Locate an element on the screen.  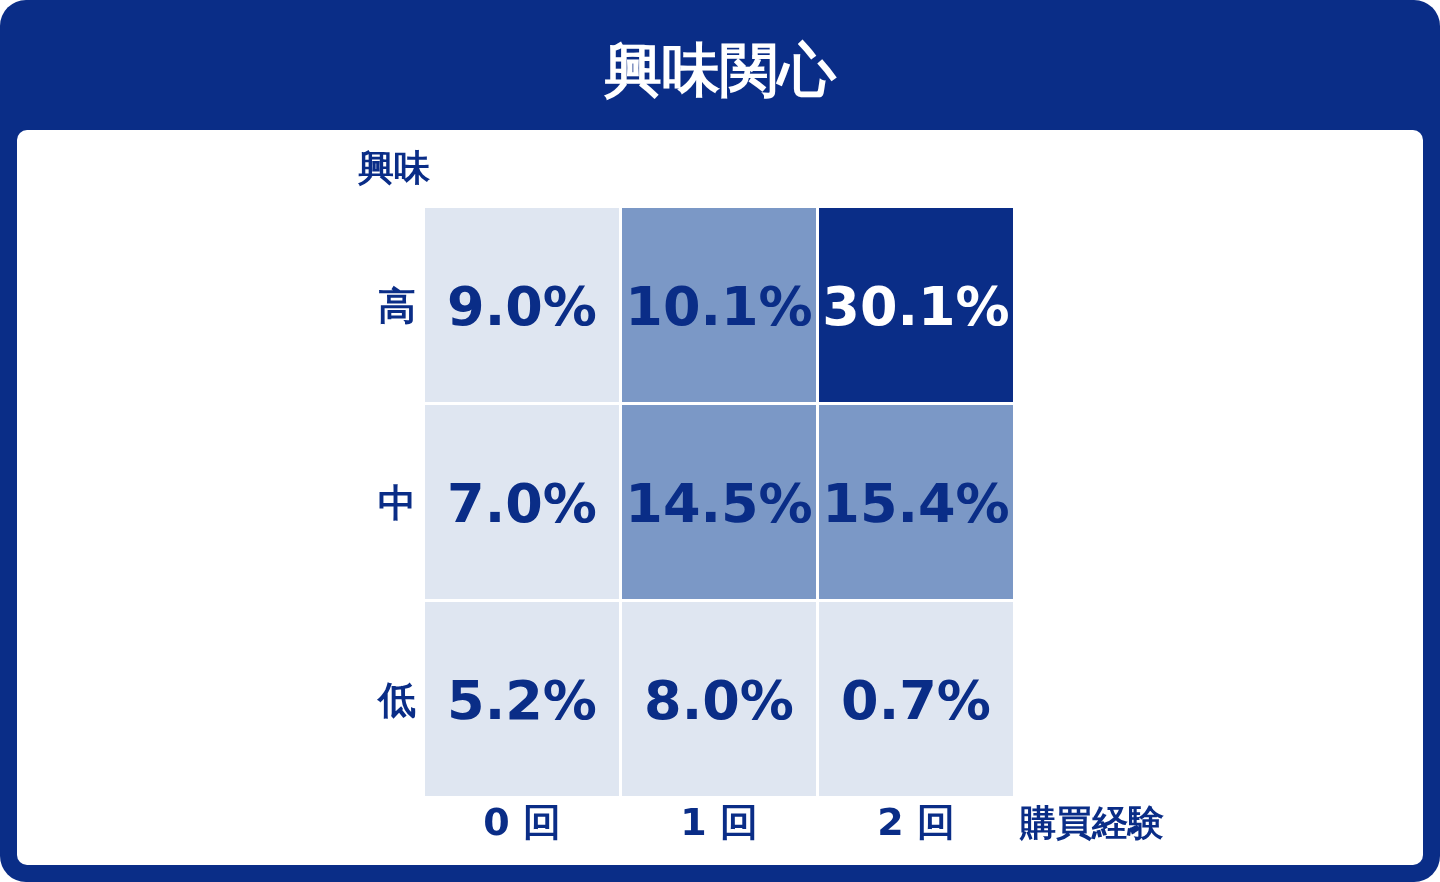
data-label: 10.1% is located at coordinates (719, 306).